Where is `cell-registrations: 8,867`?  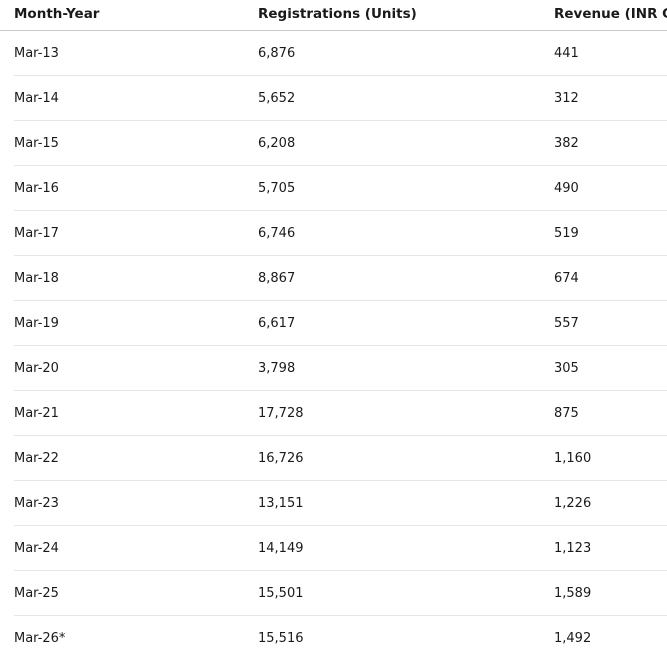 cell-registrations: 8,867 is located at coordinates (277, 278).